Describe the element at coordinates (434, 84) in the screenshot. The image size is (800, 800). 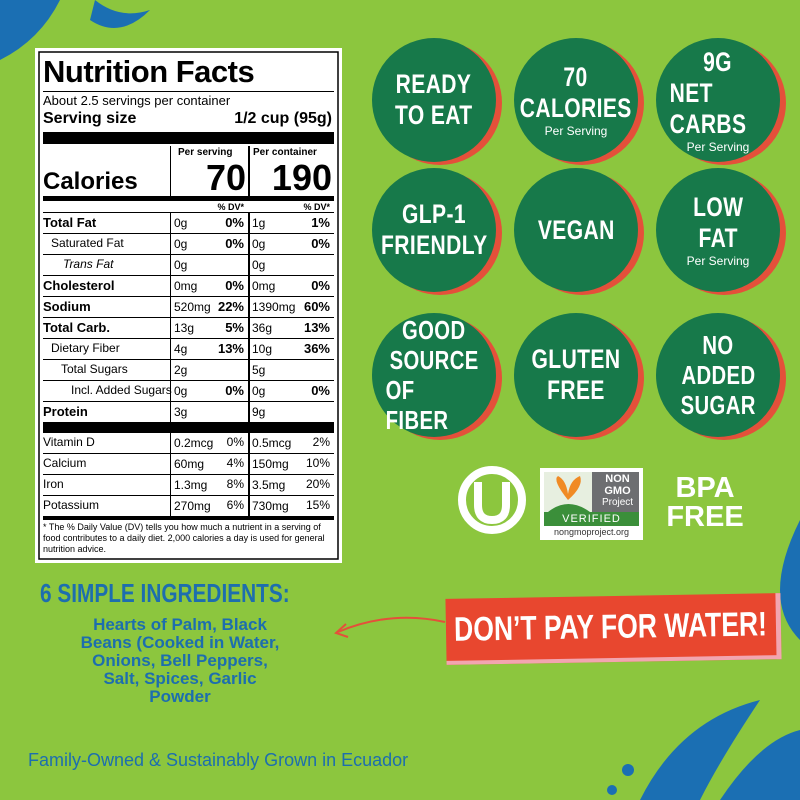
I see `badge-line: READY` at that location.